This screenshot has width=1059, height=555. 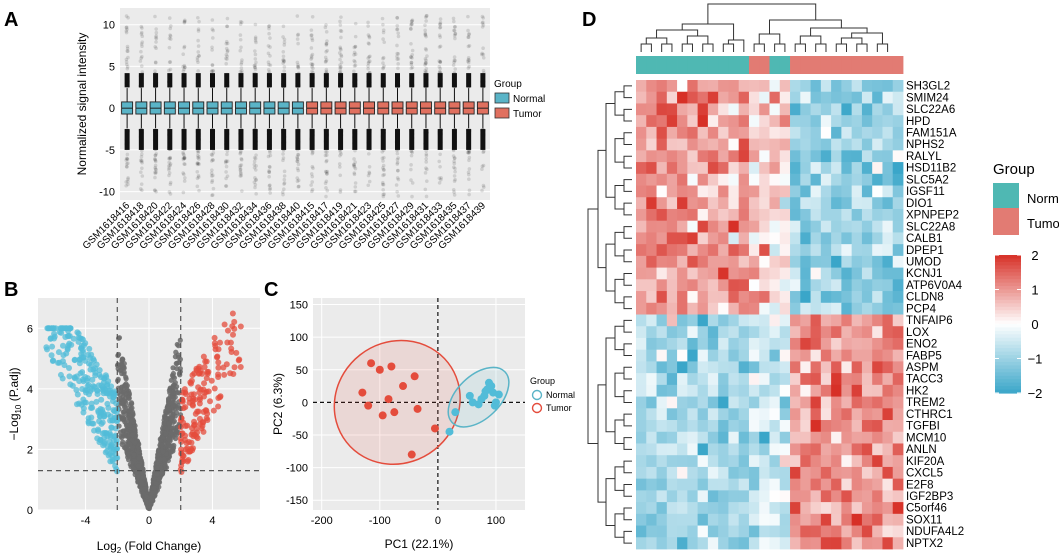 I want to click on panel-d-gene-label: TNFAIP6, so click(x=929, y=321).